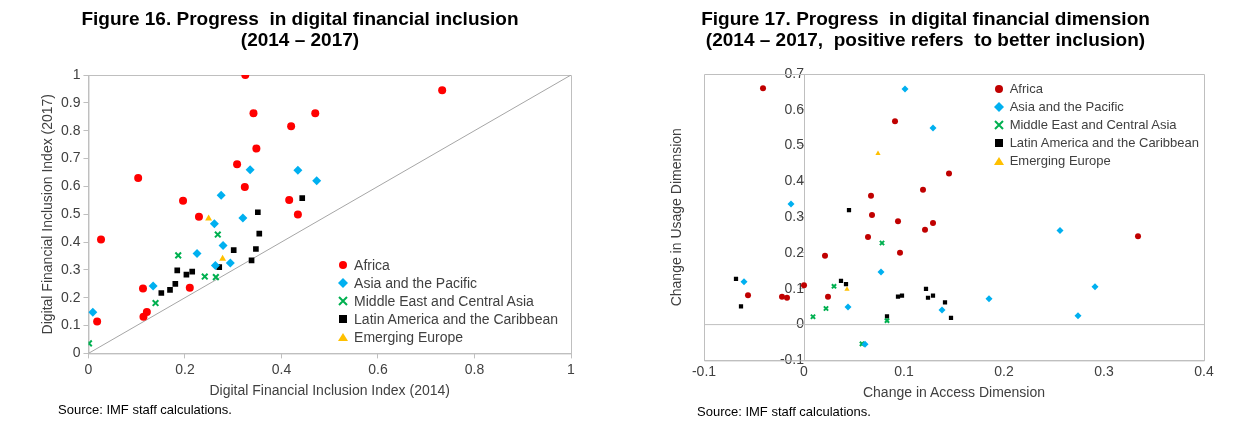 The width and height of the screenshot is (1251, 424). What do you see at coordinates (474, 368) in the screenshot?
I see `x-tick-label: 0.8` at bounding box center [474, 368].